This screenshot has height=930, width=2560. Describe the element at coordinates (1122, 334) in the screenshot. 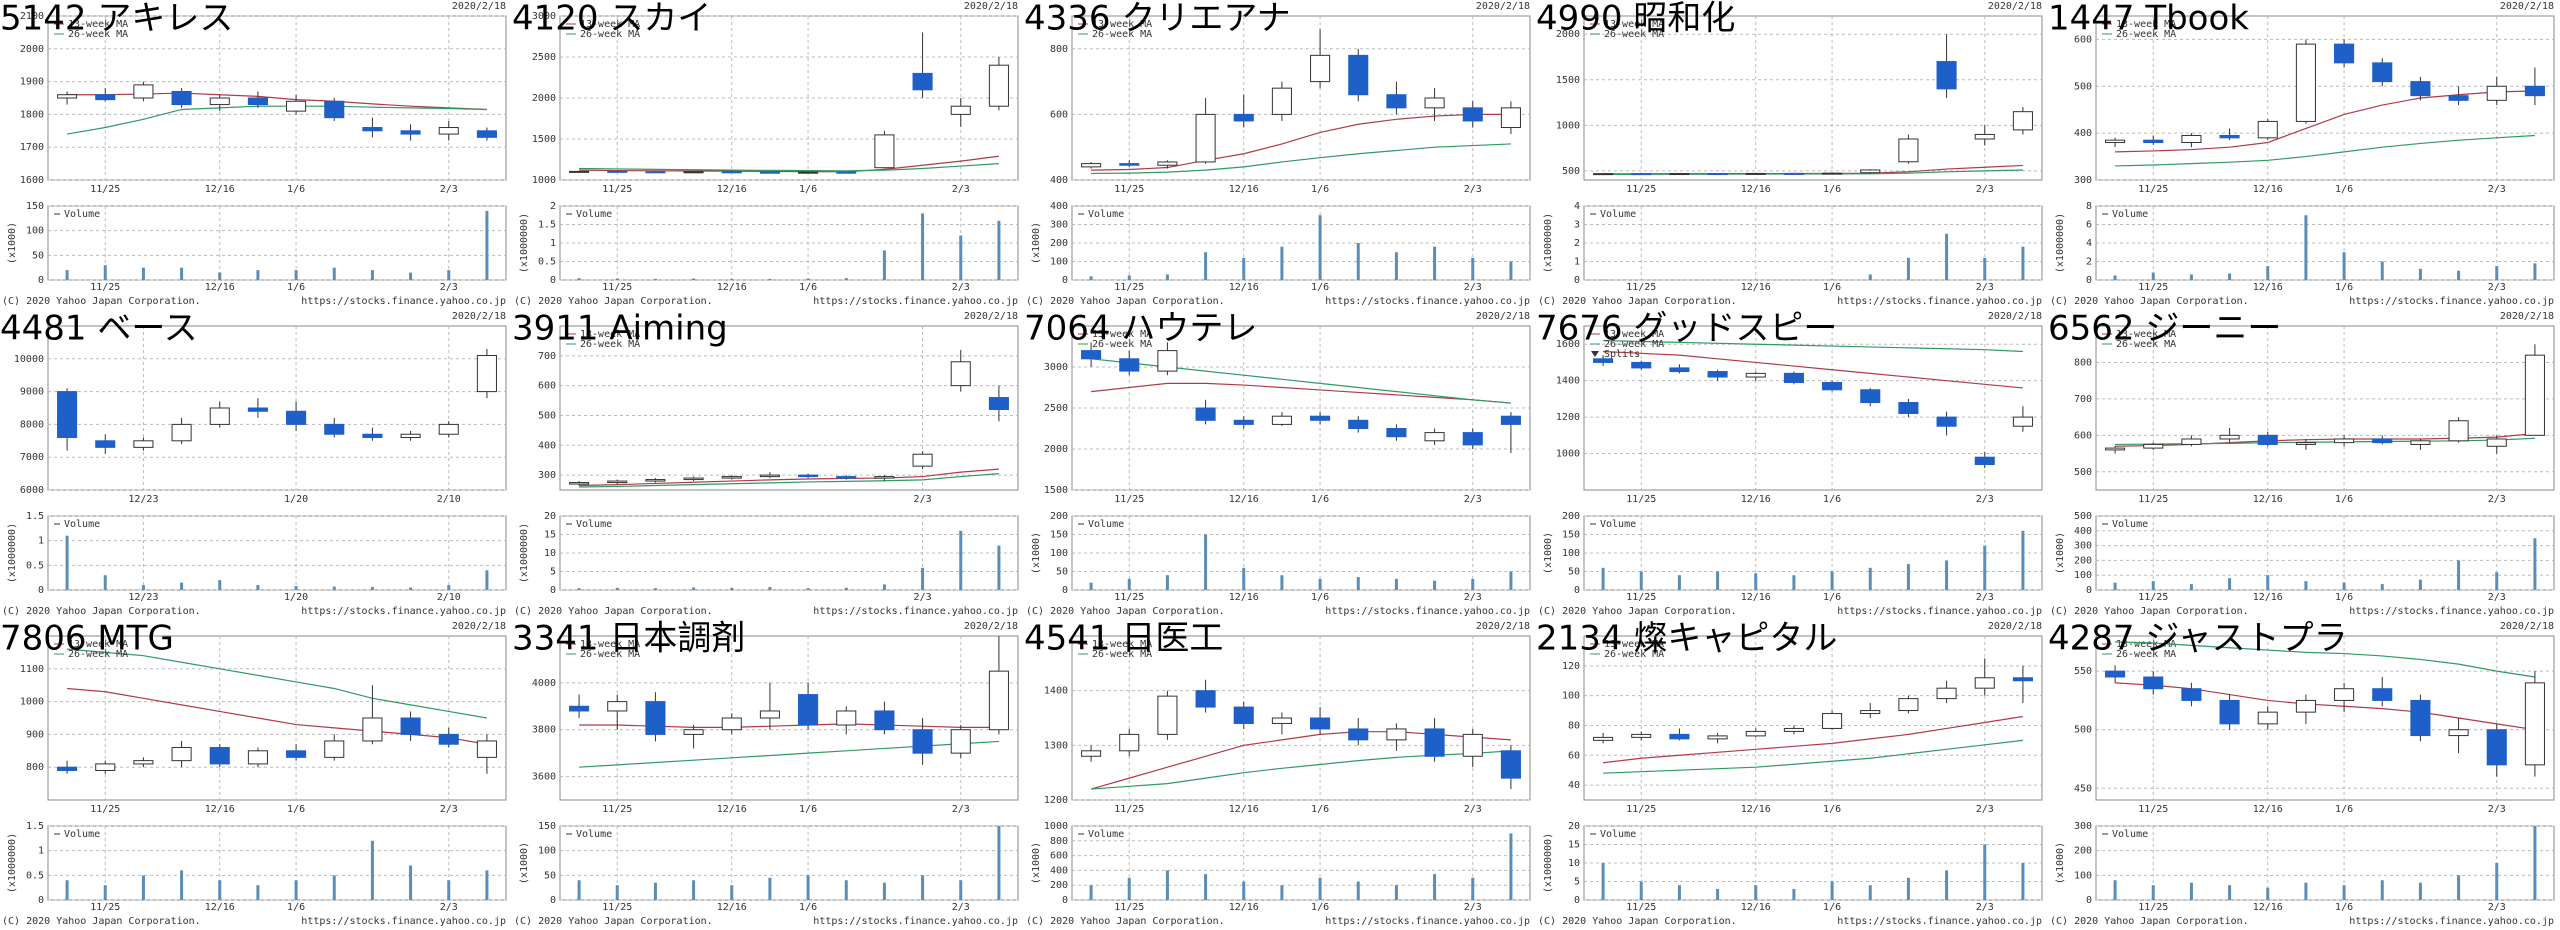

I see `legend-label: 13-week MA` at that location.